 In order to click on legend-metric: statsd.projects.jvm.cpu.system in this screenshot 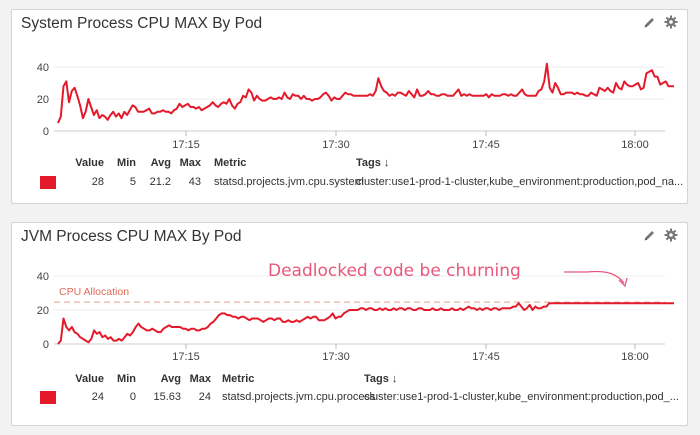, I will do `click(289, 182)`.